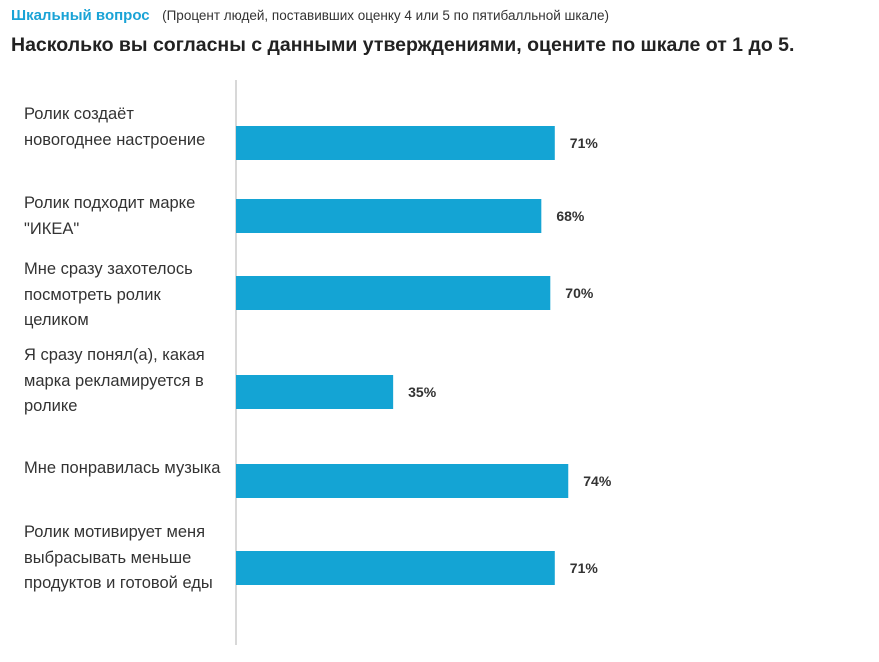 This screenshot has height=662, width=879. I want to click on category-label: Ролик подходит марке "ИКЕА", so click(110, 216).